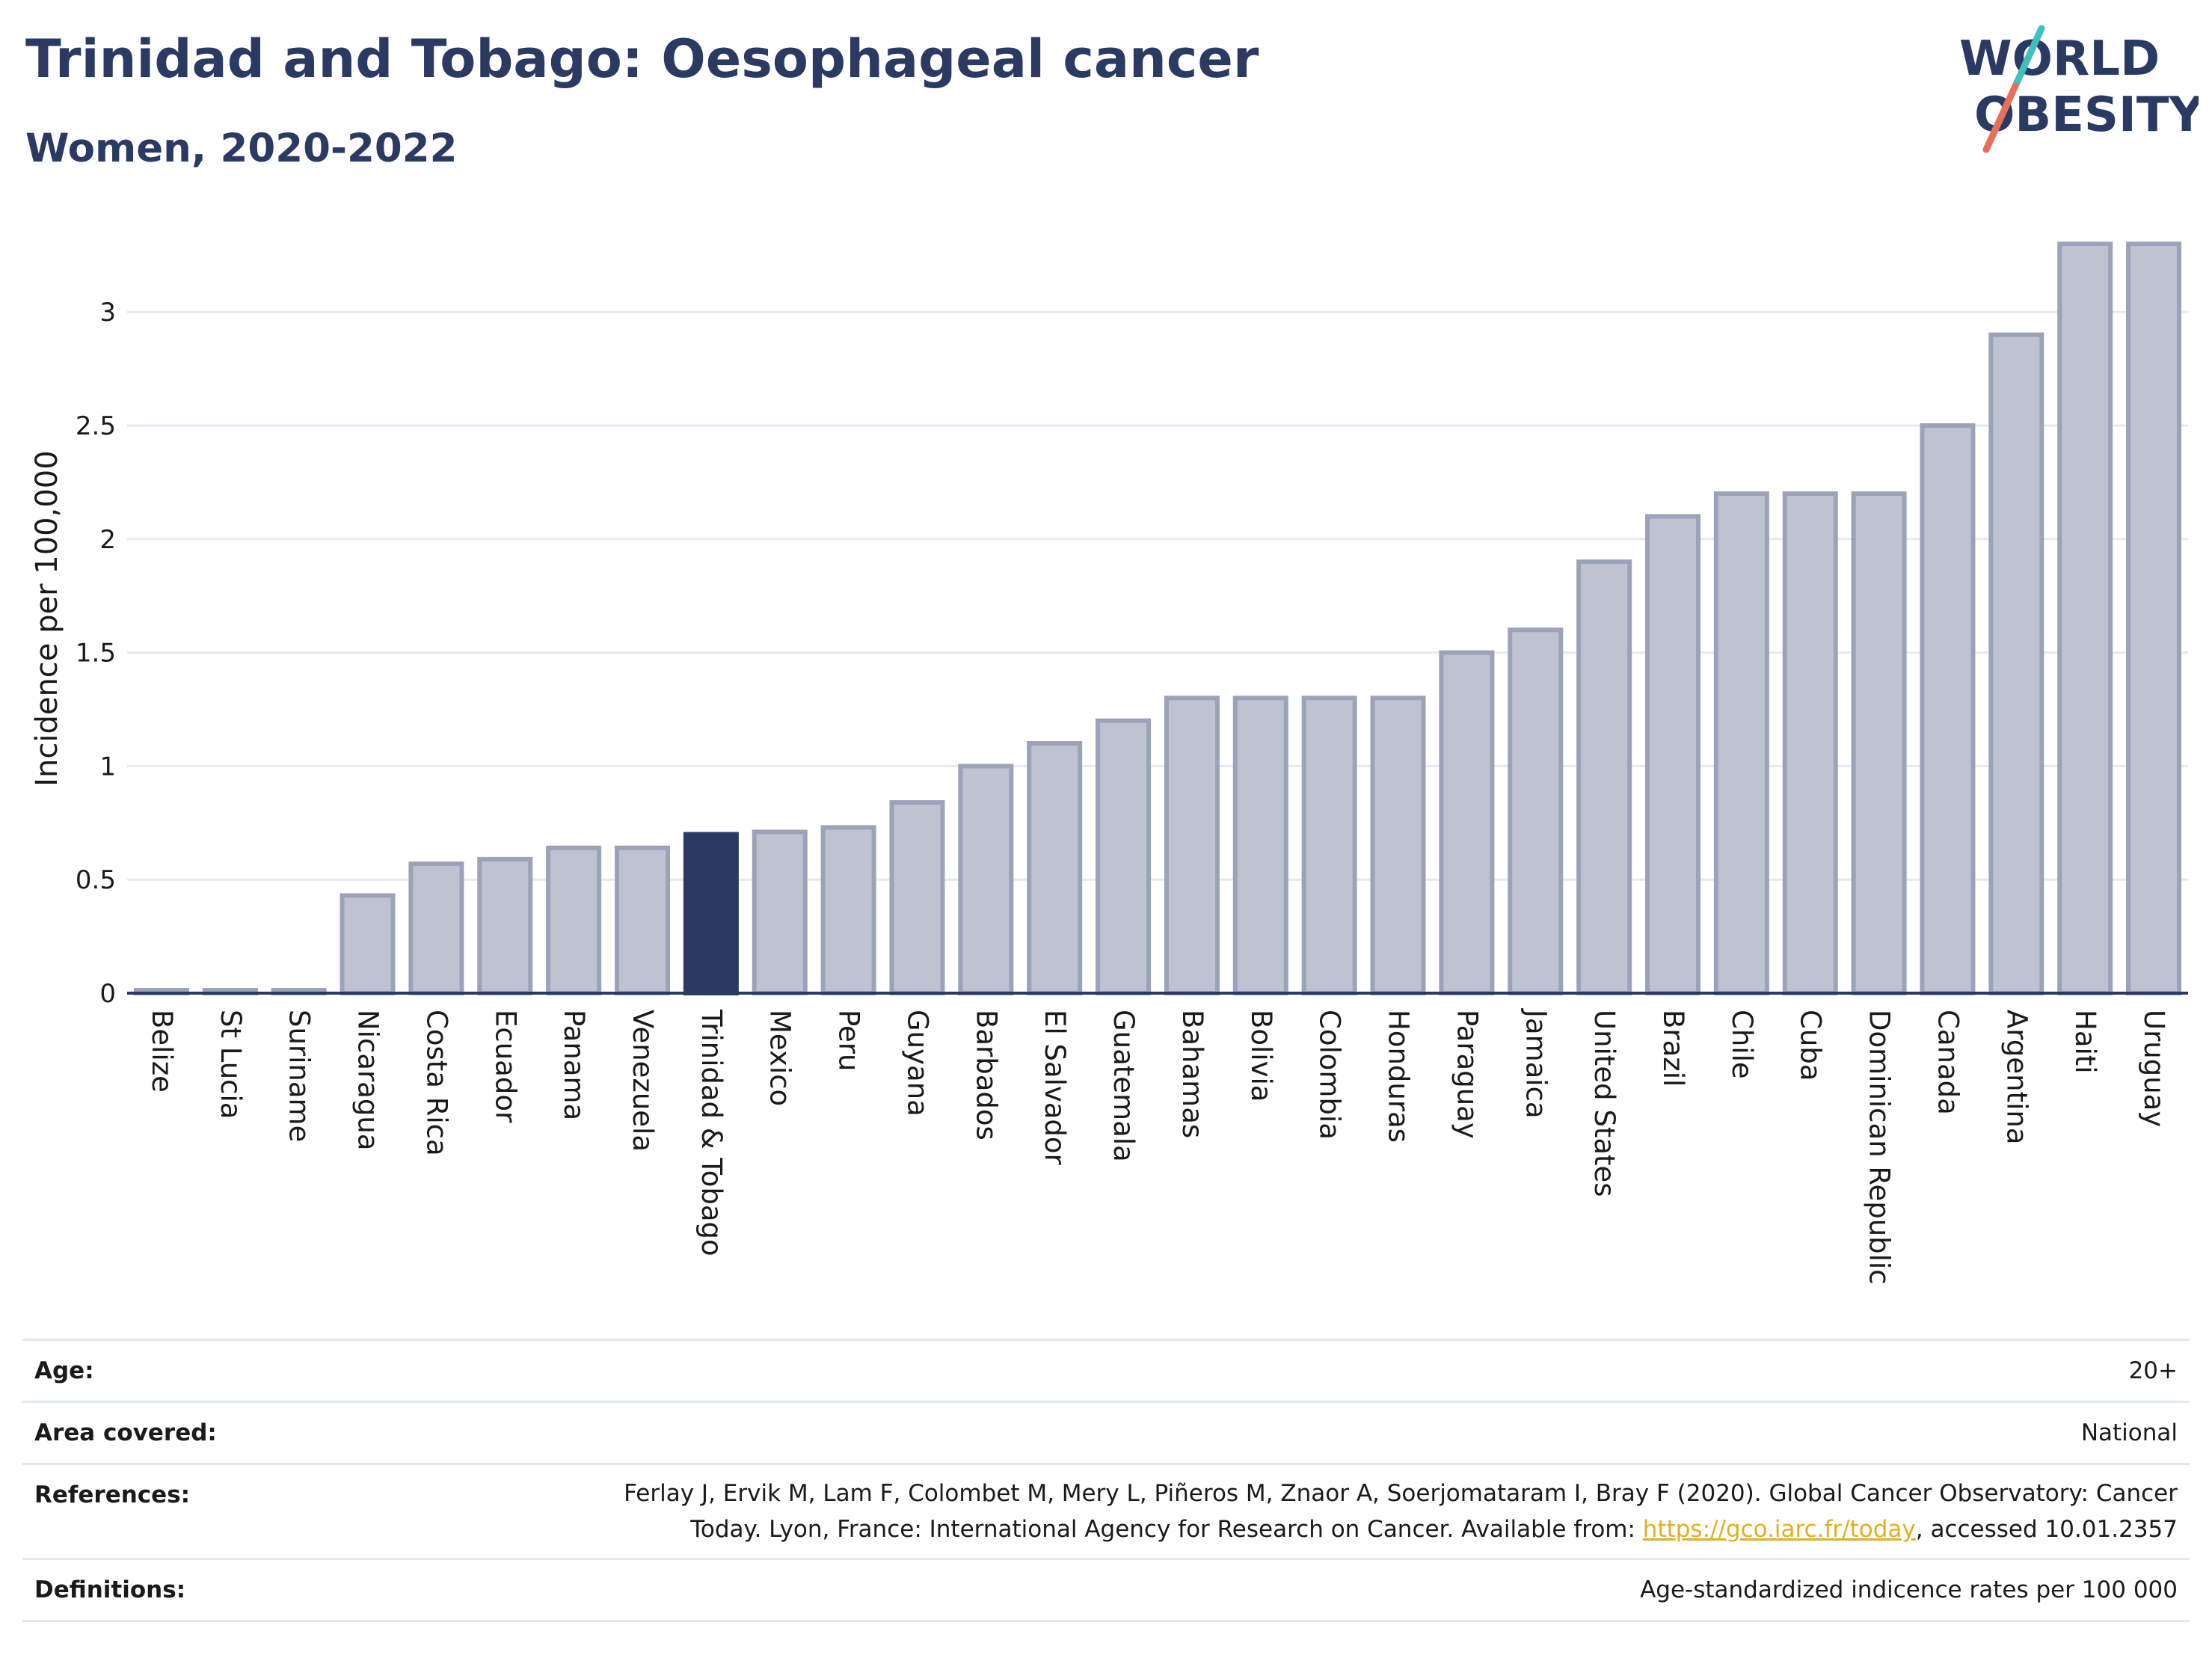 The width and height of the screenshot is (2212, 1655). Describe the element at coordinates (231, 1064) in the screenshot. I see `x-tick-label: St Lucia` at that location.